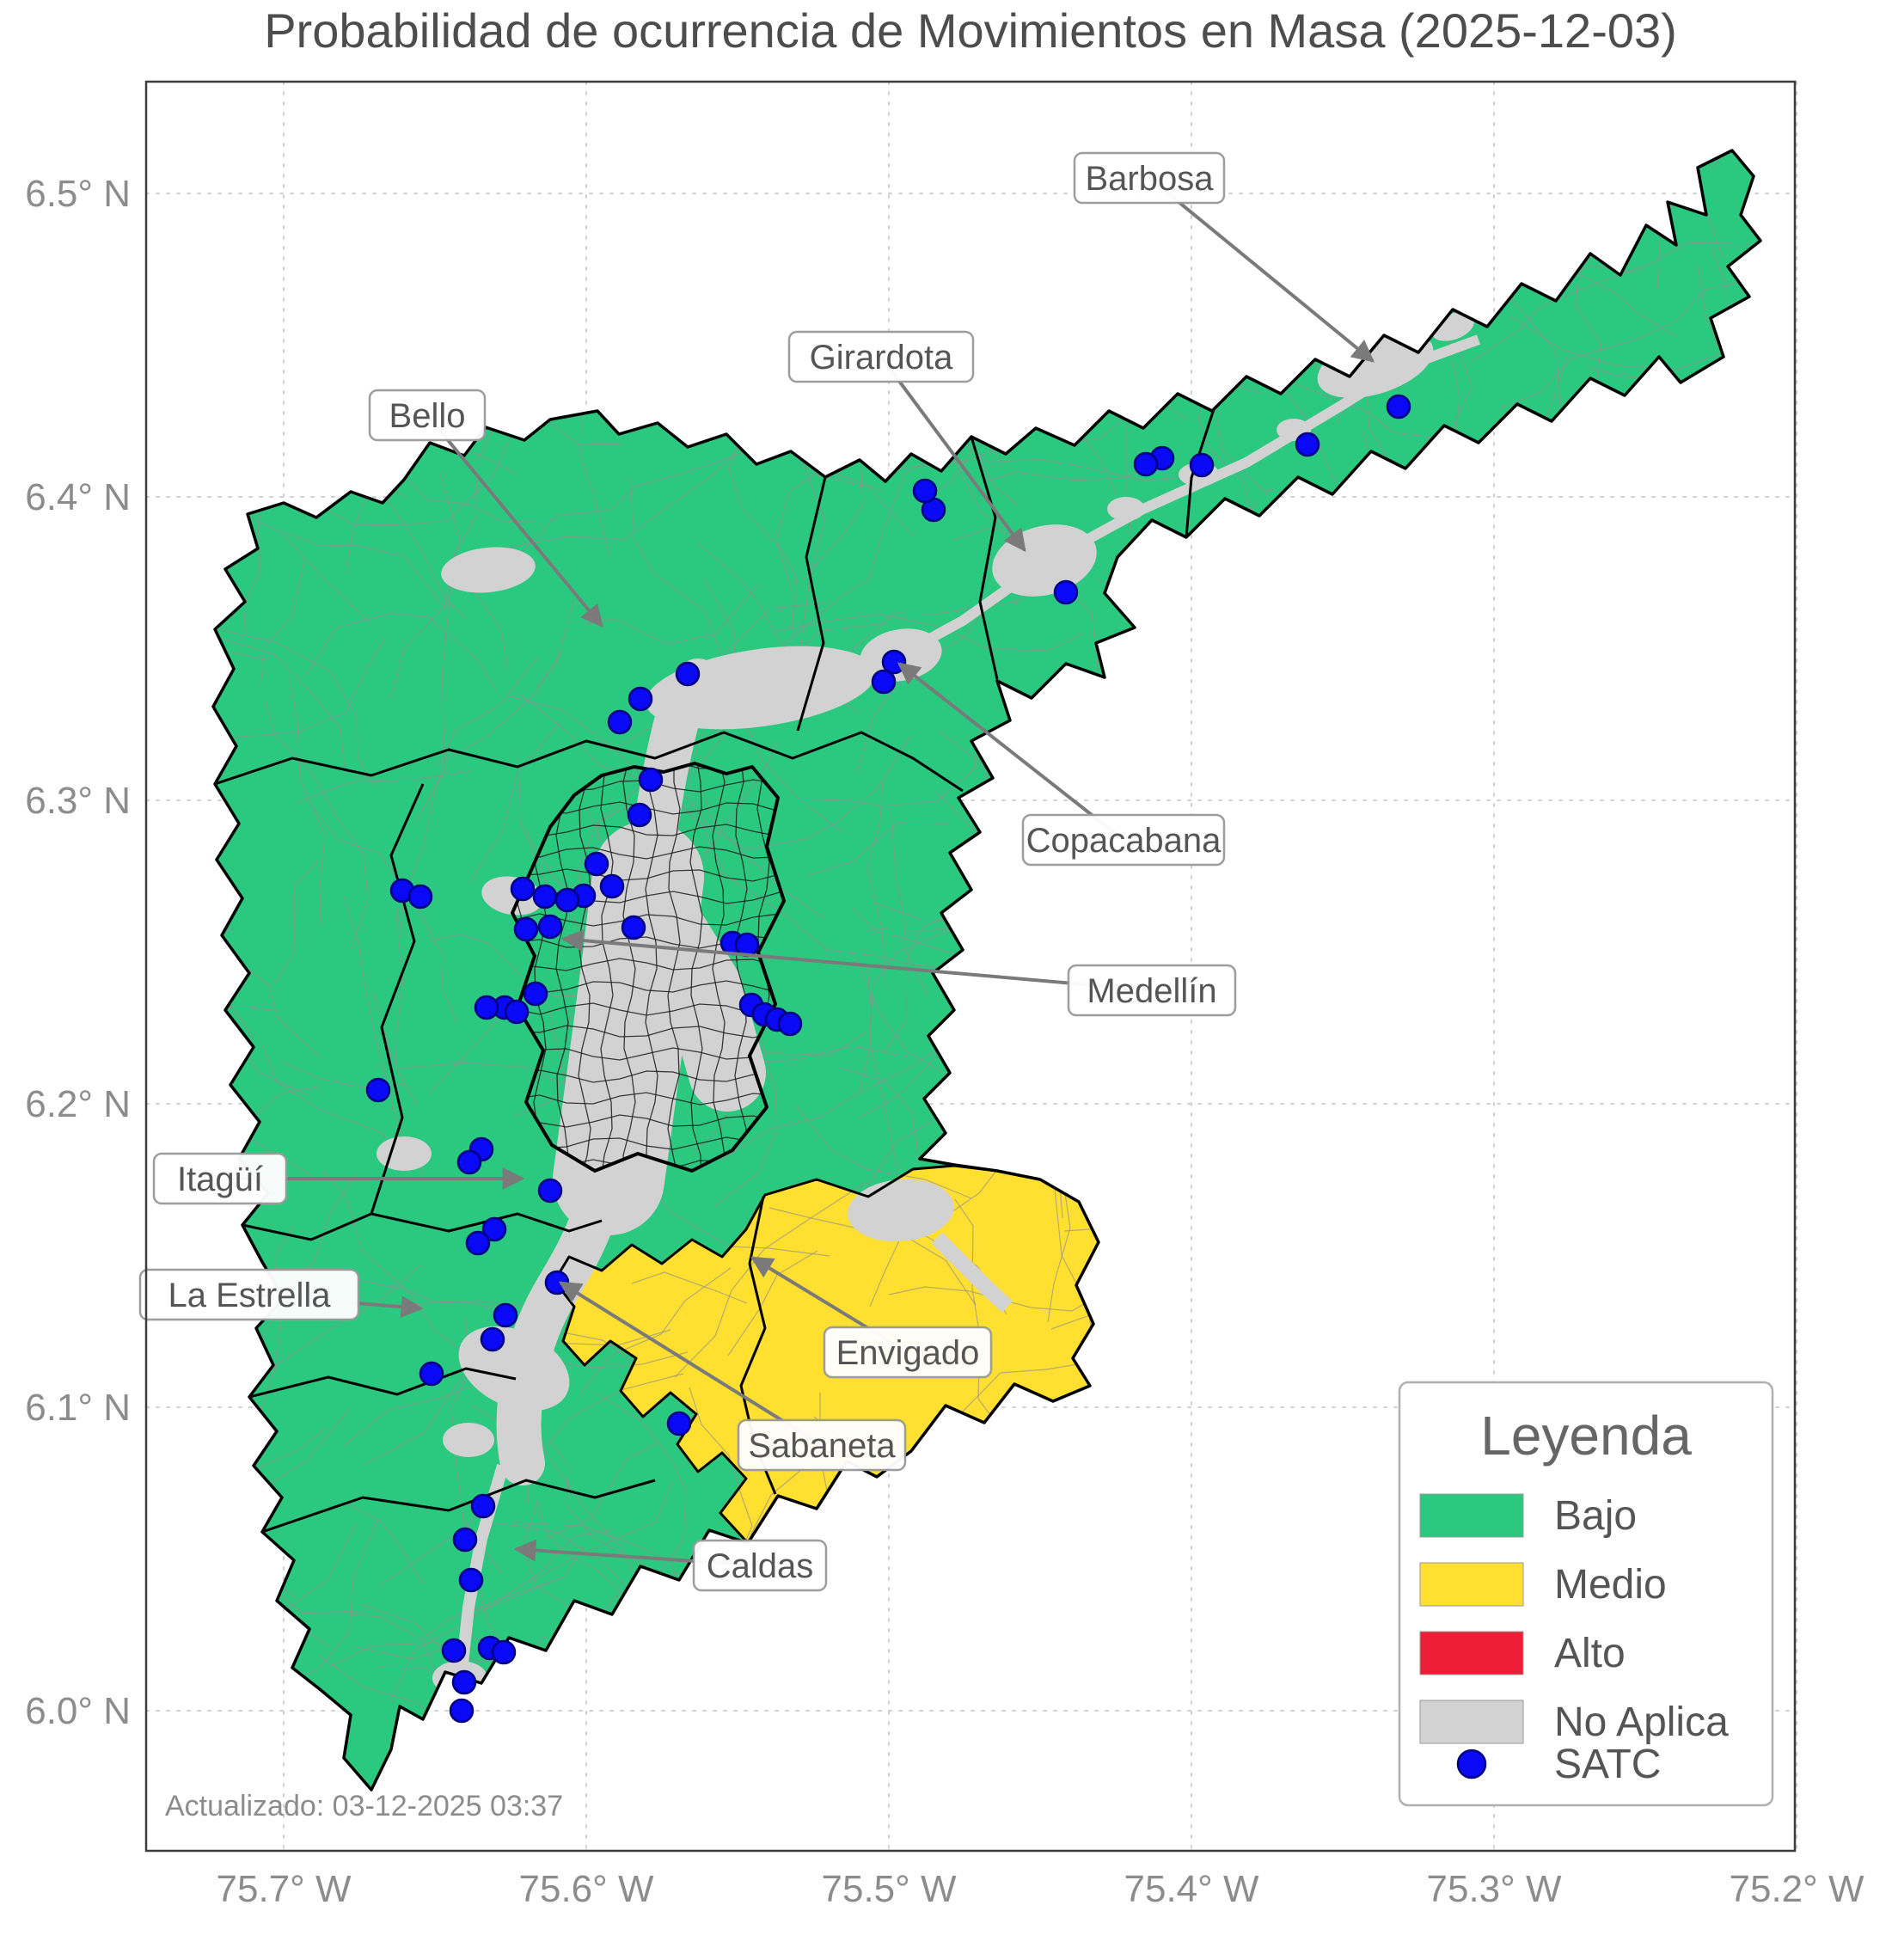  I want to click on legend-label-bajo: Bajo, so click(1595, 1516).